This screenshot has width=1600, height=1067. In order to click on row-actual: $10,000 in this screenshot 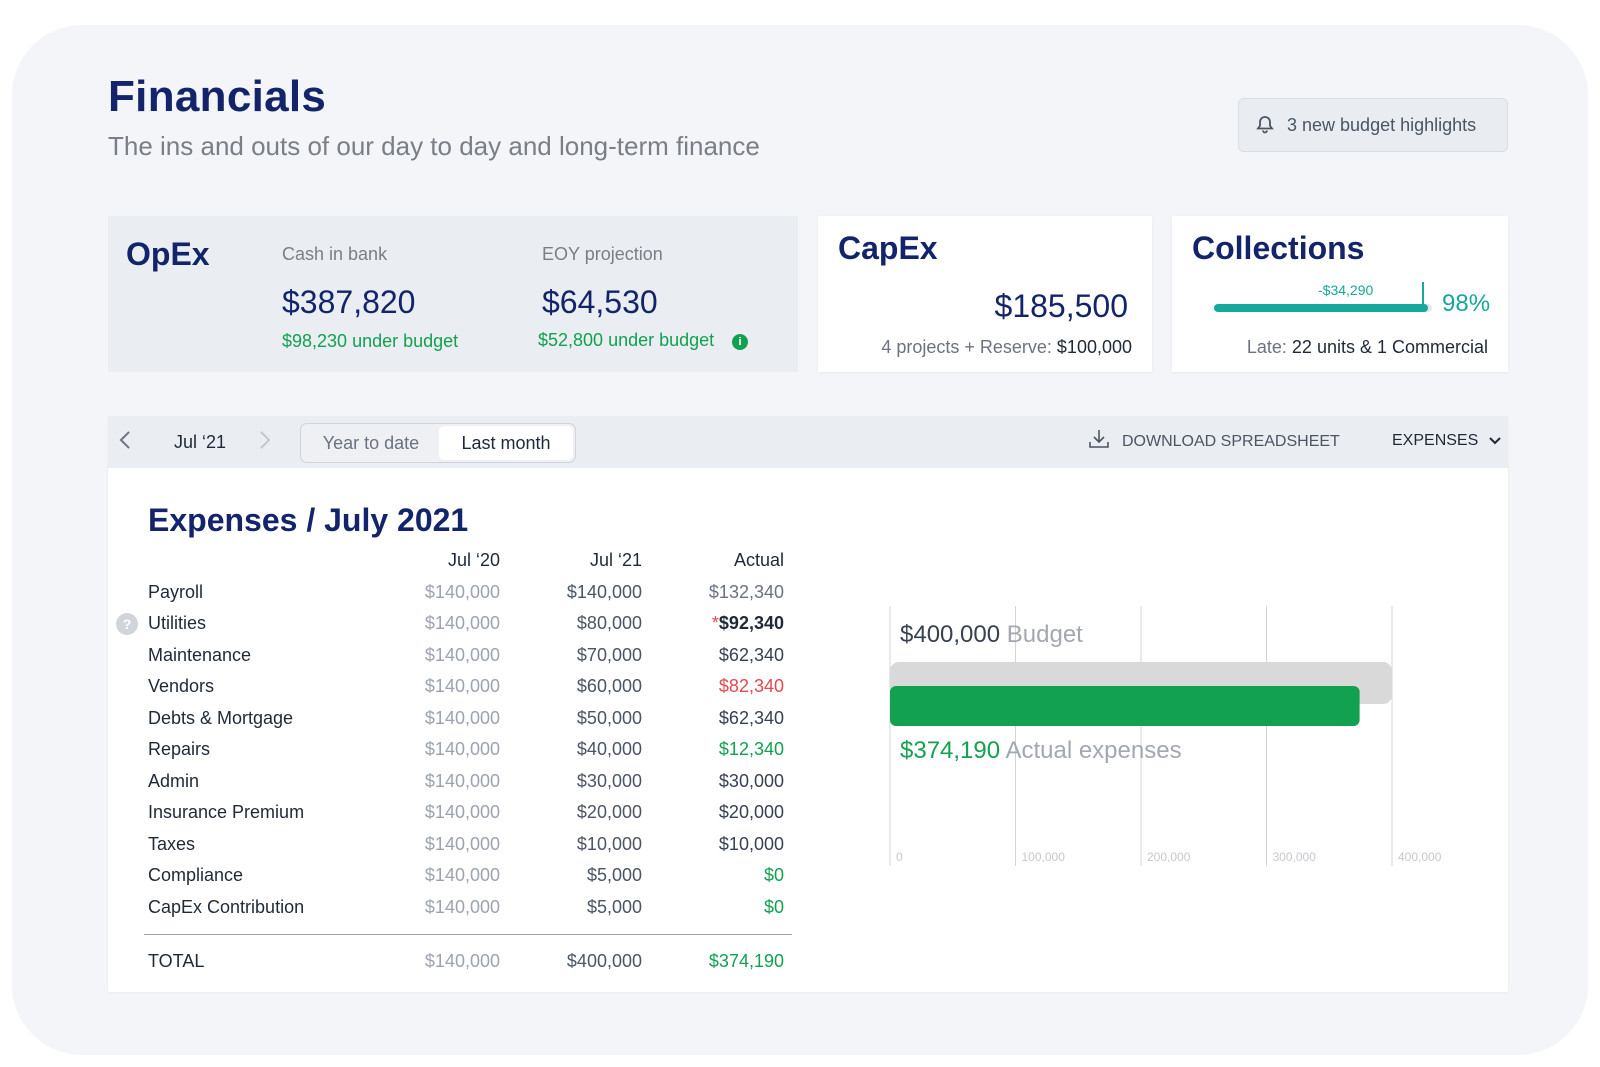, I will do `click(751, 844)`.